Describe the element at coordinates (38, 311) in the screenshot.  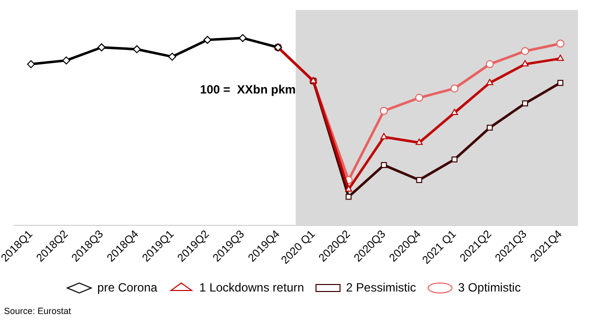
I see `source-note: Source: Eurostat` at that location.